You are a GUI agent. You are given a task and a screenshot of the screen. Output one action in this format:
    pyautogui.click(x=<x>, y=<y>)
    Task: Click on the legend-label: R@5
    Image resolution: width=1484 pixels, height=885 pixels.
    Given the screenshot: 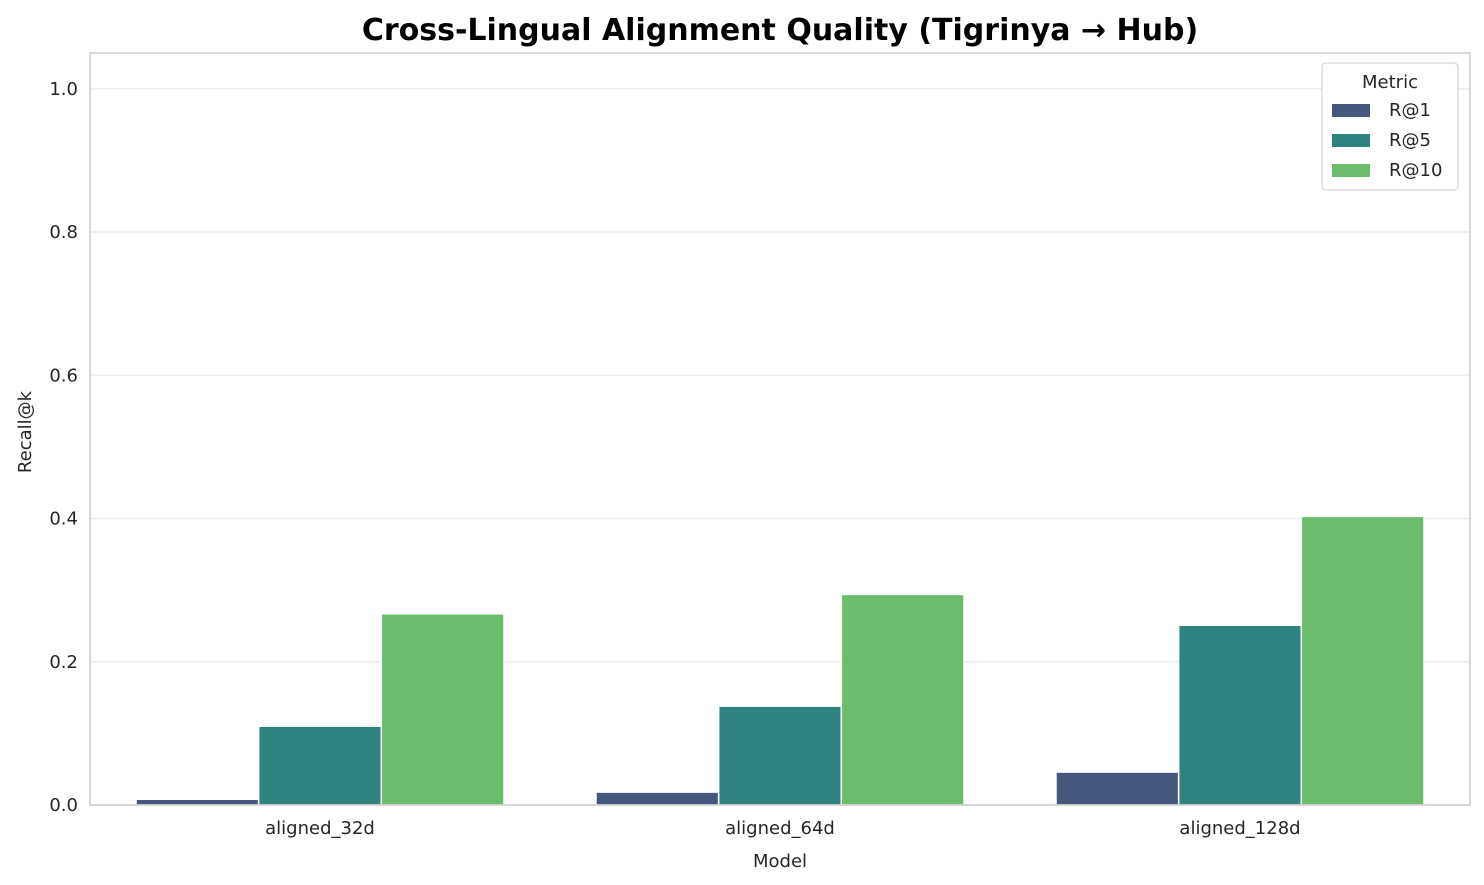 What is the action you would take?
    pyautogui.click(x=1410, y=140)
    